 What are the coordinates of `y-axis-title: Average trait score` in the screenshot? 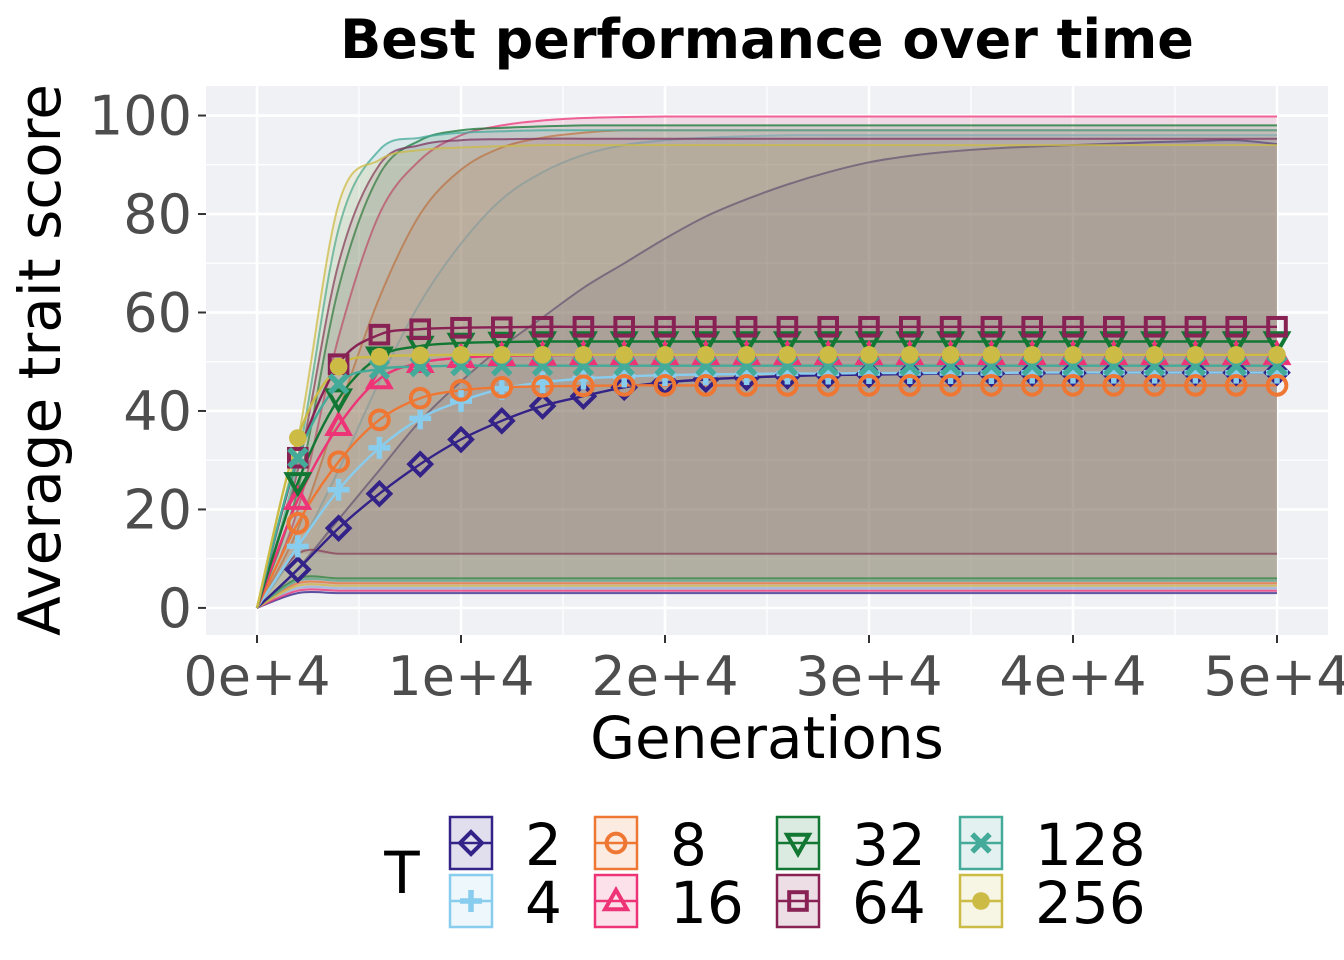 It's located at (40, 360).